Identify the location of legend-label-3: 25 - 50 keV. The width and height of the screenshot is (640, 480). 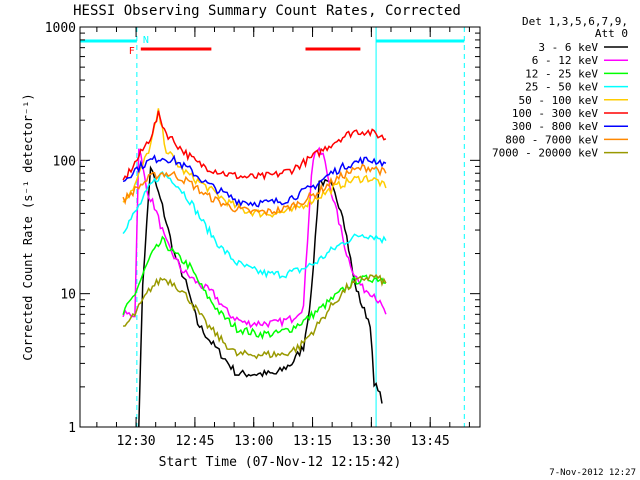
(561, 87).